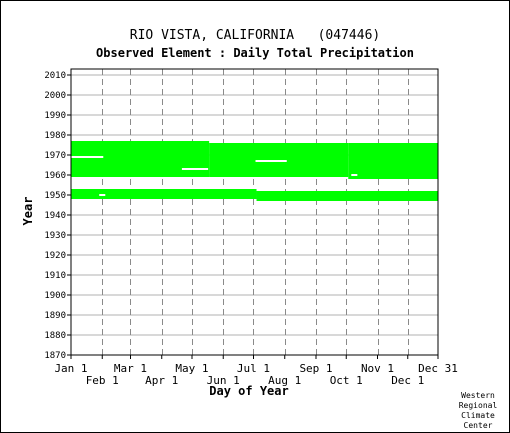  I want to click on x-tick-label: Mar 1, so click(130, 368).